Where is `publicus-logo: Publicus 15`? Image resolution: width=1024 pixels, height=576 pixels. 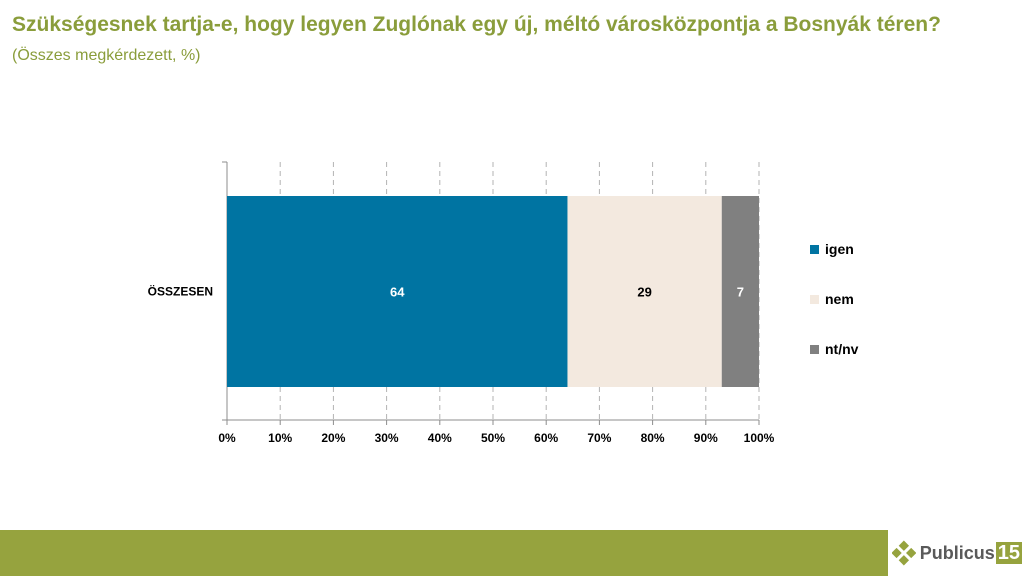
publicus-logo: Publicus 15 is located at coordinates (957, 553).